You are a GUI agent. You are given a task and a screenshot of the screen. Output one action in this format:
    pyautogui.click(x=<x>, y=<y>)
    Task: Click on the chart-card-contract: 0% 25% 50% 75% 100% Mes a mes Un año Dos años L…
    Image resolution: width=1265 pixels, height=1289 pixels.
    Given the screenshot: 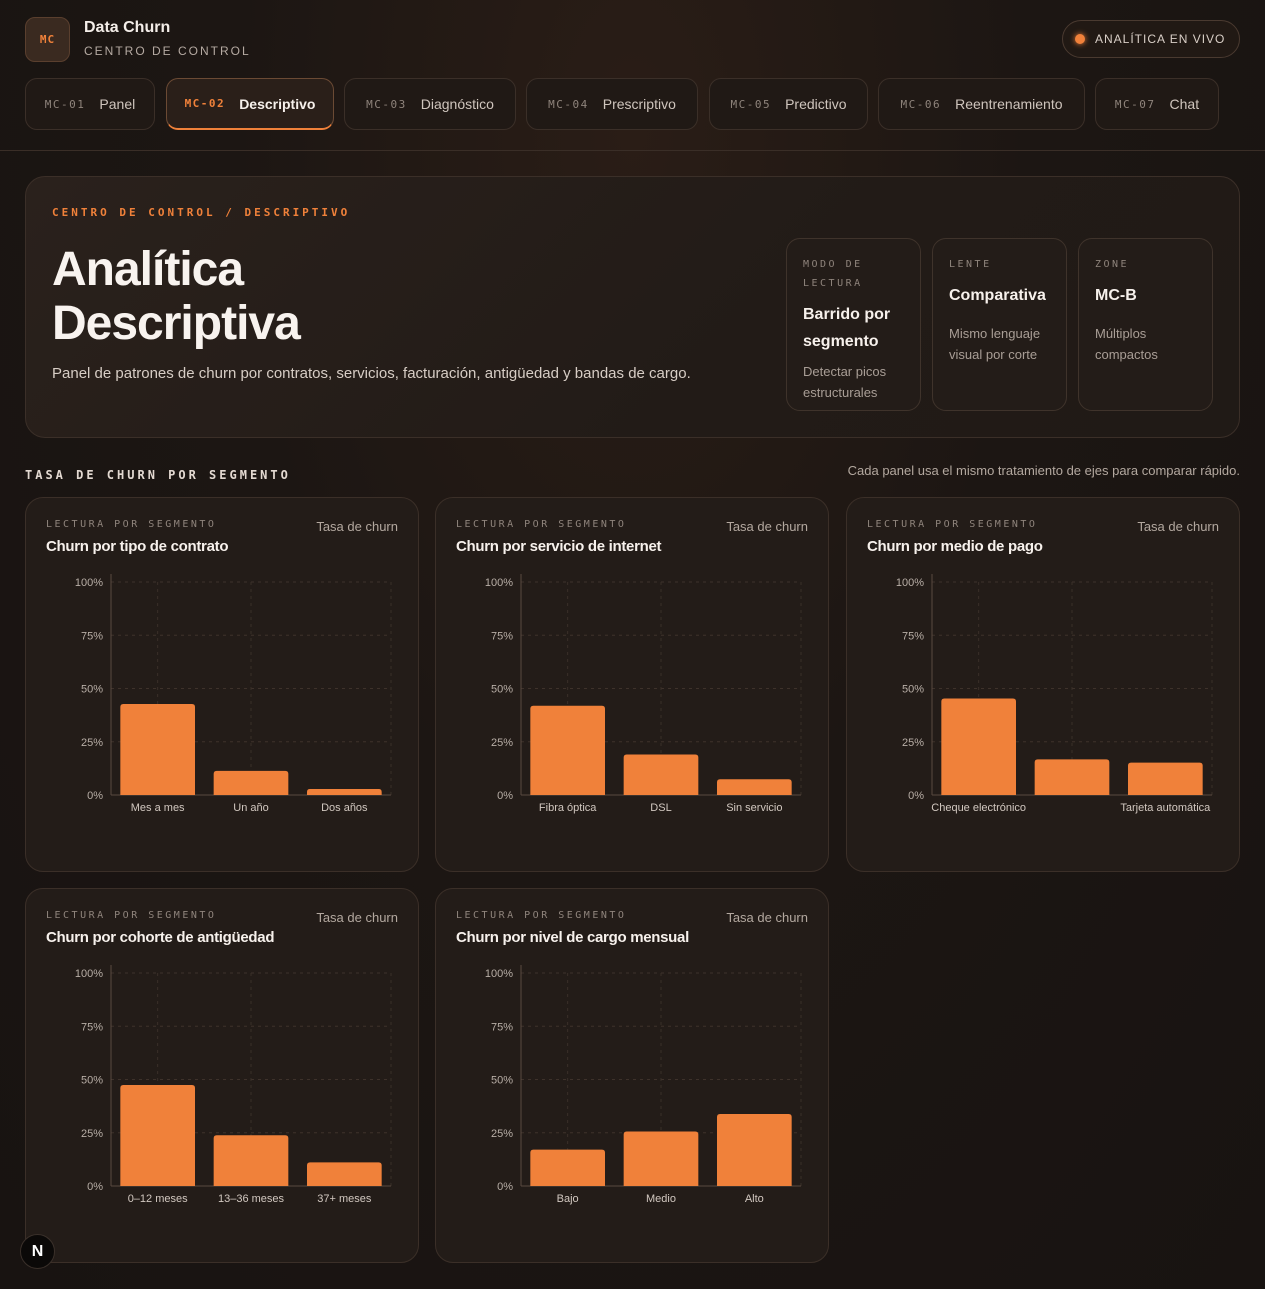 What is the action you would take?
    pyautogui.click(x=222, y=684)
    